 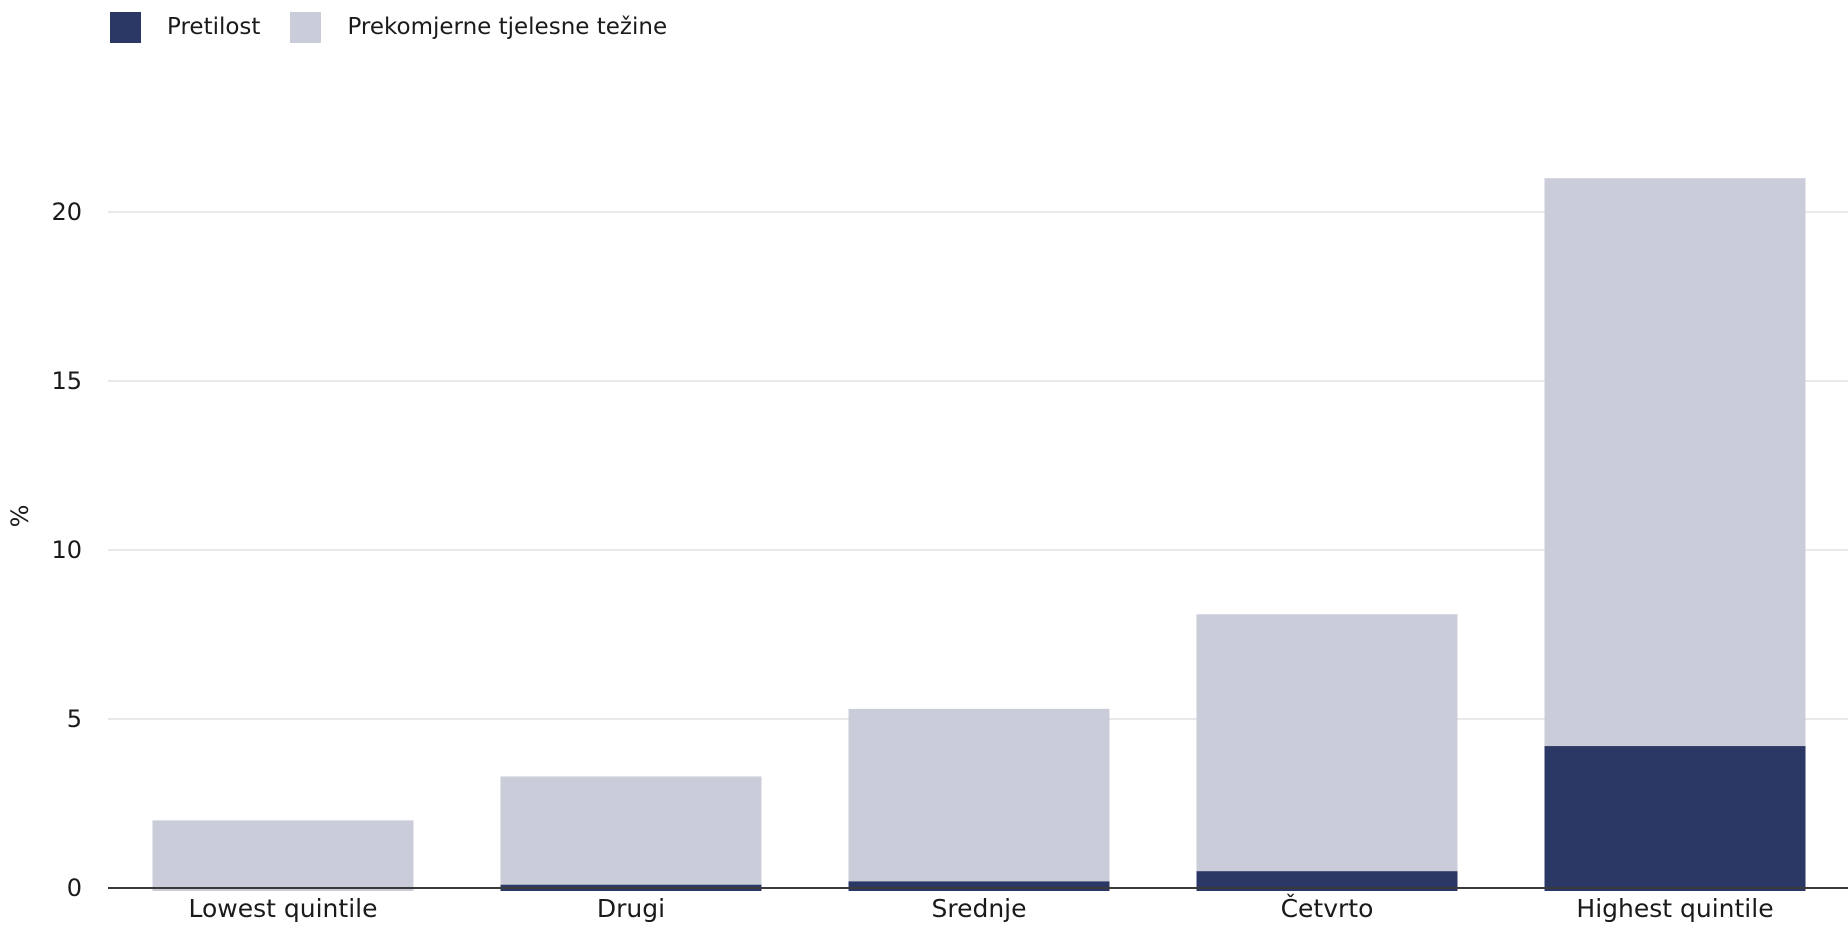 What do you see at coordinates (125, 27) in the screenshot?
I see `legend-swatch-pretilost` at bounding box center [125, 27].